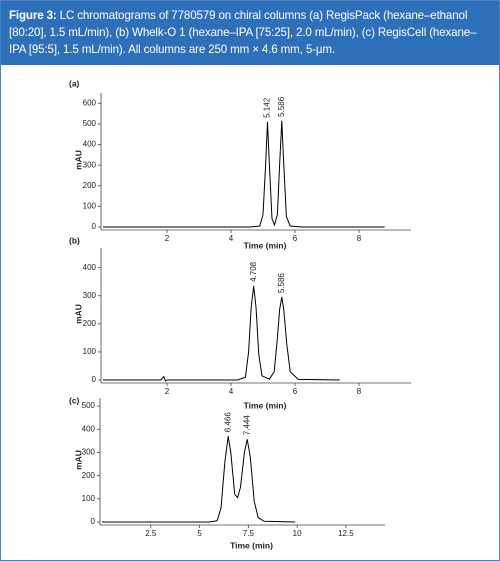 Image resolution: width=500 pixels, height=561 pixels. What do you see at coordinates (74, 400) in the screenshot?
I see `panel-label: (c)` at bounding box center [74, 400].